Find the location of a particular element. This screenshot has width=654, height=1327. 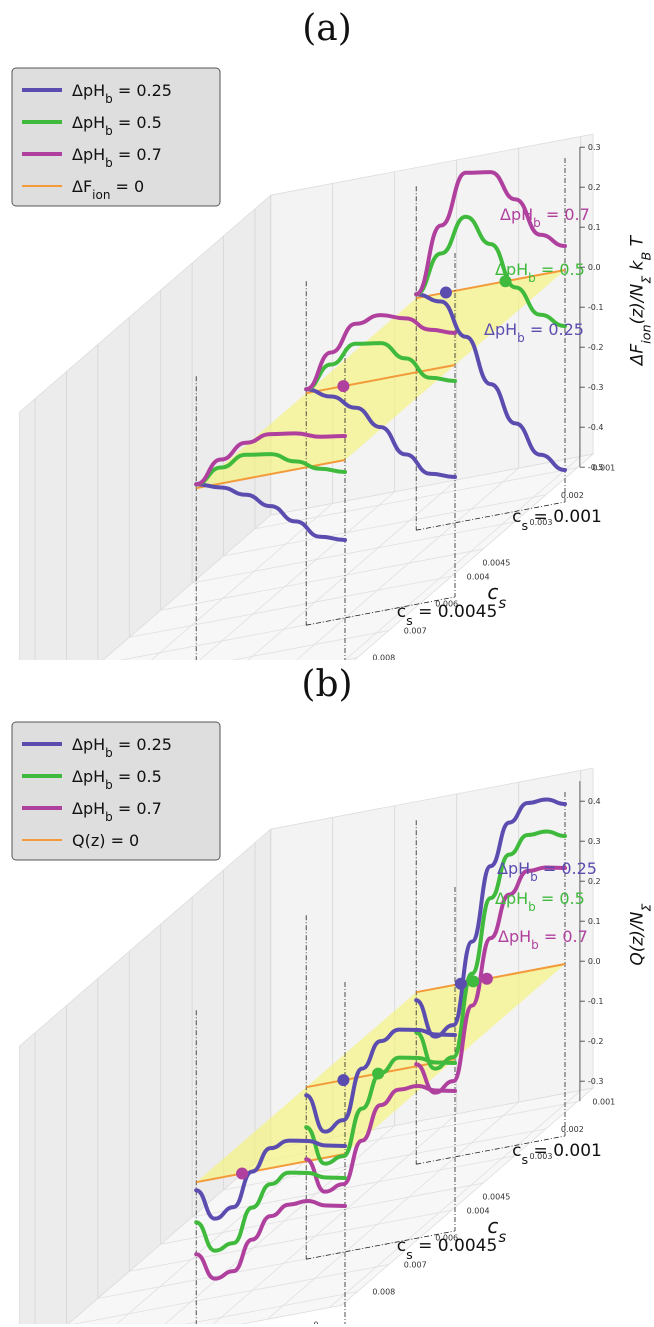

panel-label: (a) is located at coordinates (327, 28).